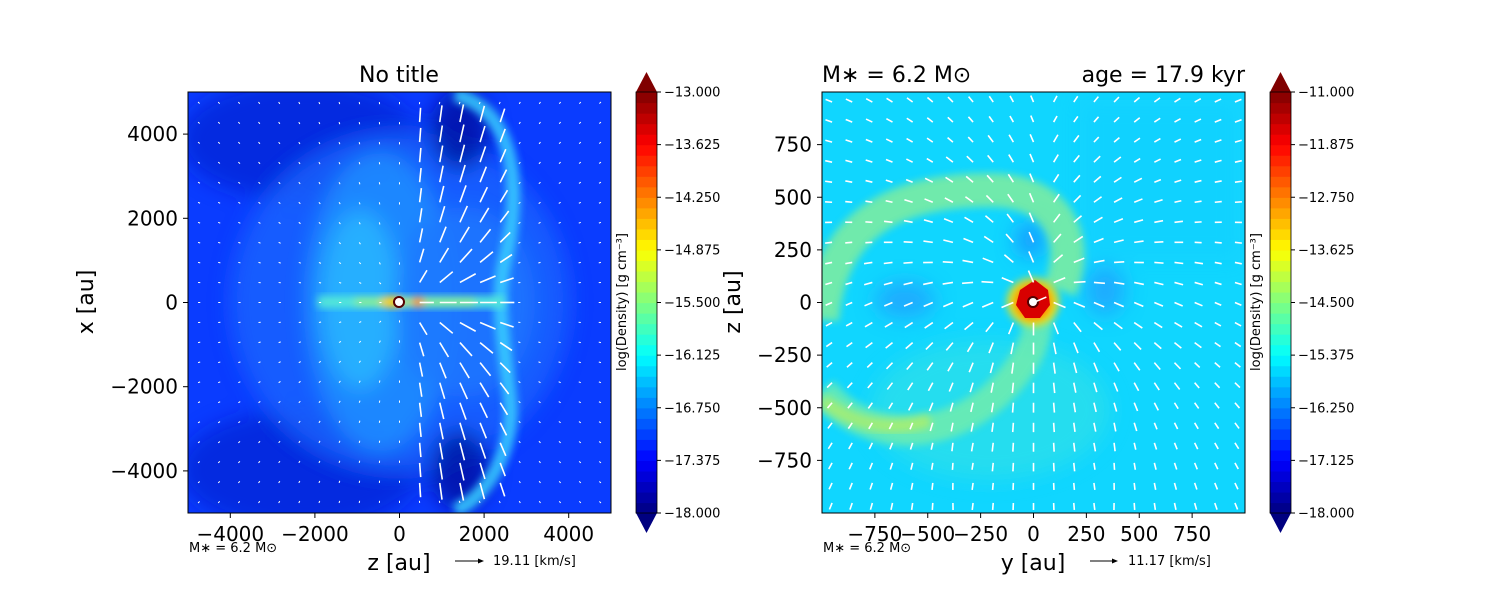 Image resolution: width=1500 pixels, height=600 pixels. Describe the element at coordinates (1033, 563) in the screenshot. I see `x-axis-label-right: y [au]` at that location.